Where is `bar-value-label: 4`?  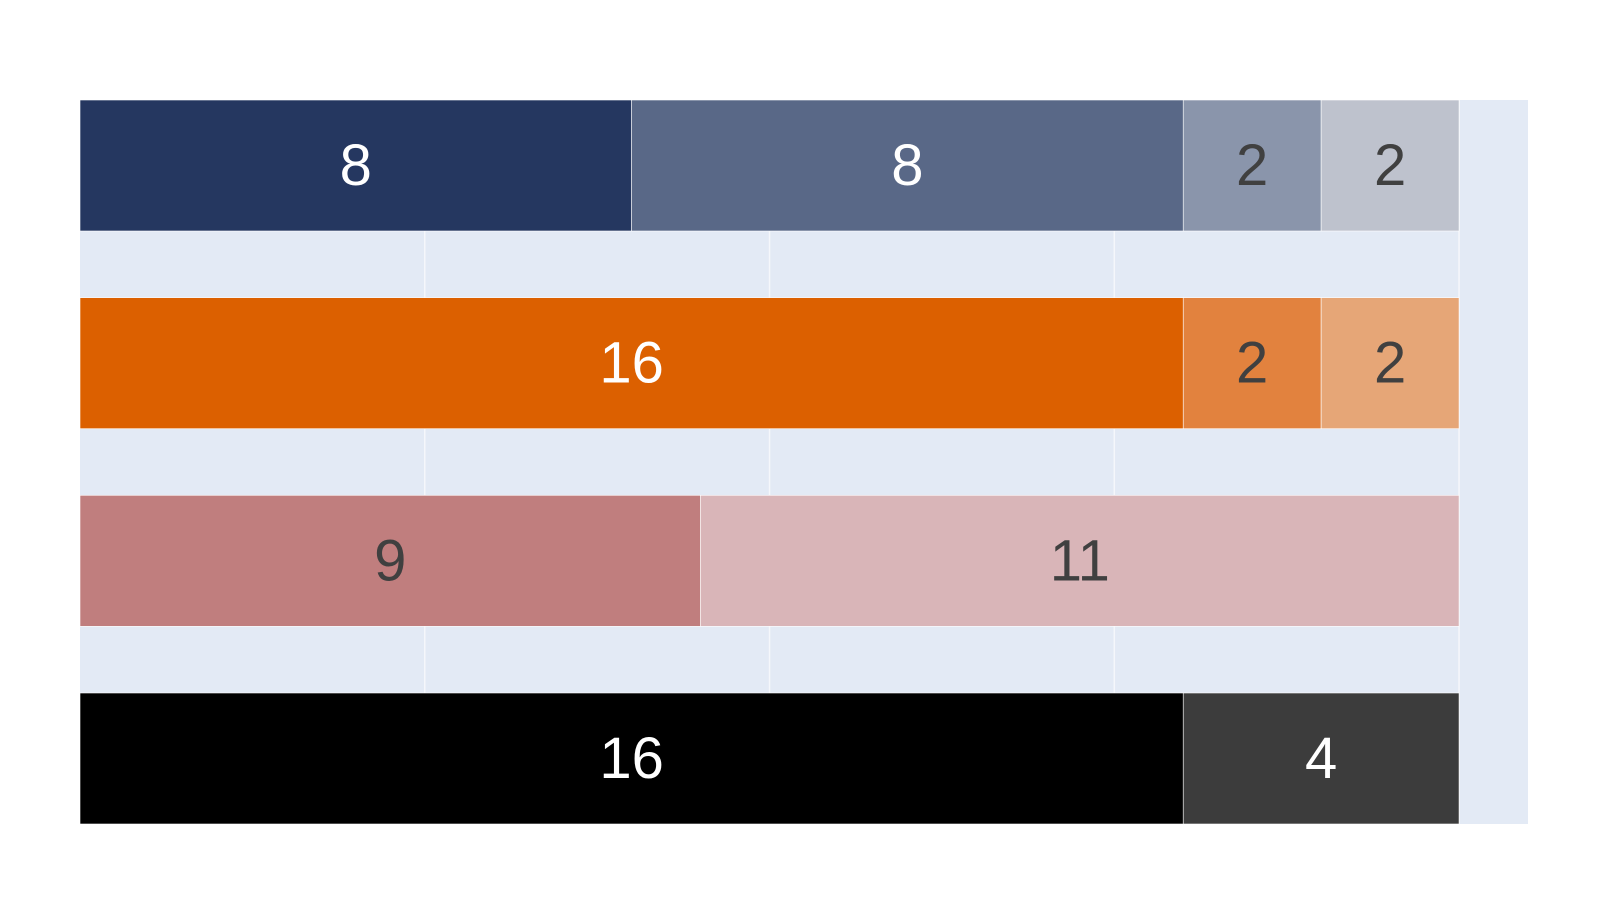
bar-value-label: 4 is located at coordinates (1321, 758).